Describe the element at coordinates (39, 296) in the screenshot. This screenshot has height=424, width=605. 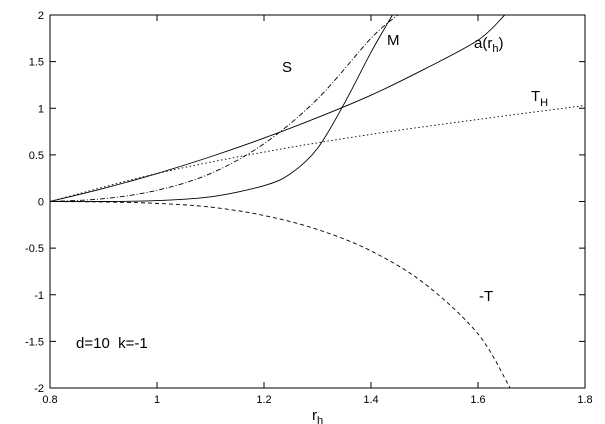
I see `y-tick-label: -1` at that location.